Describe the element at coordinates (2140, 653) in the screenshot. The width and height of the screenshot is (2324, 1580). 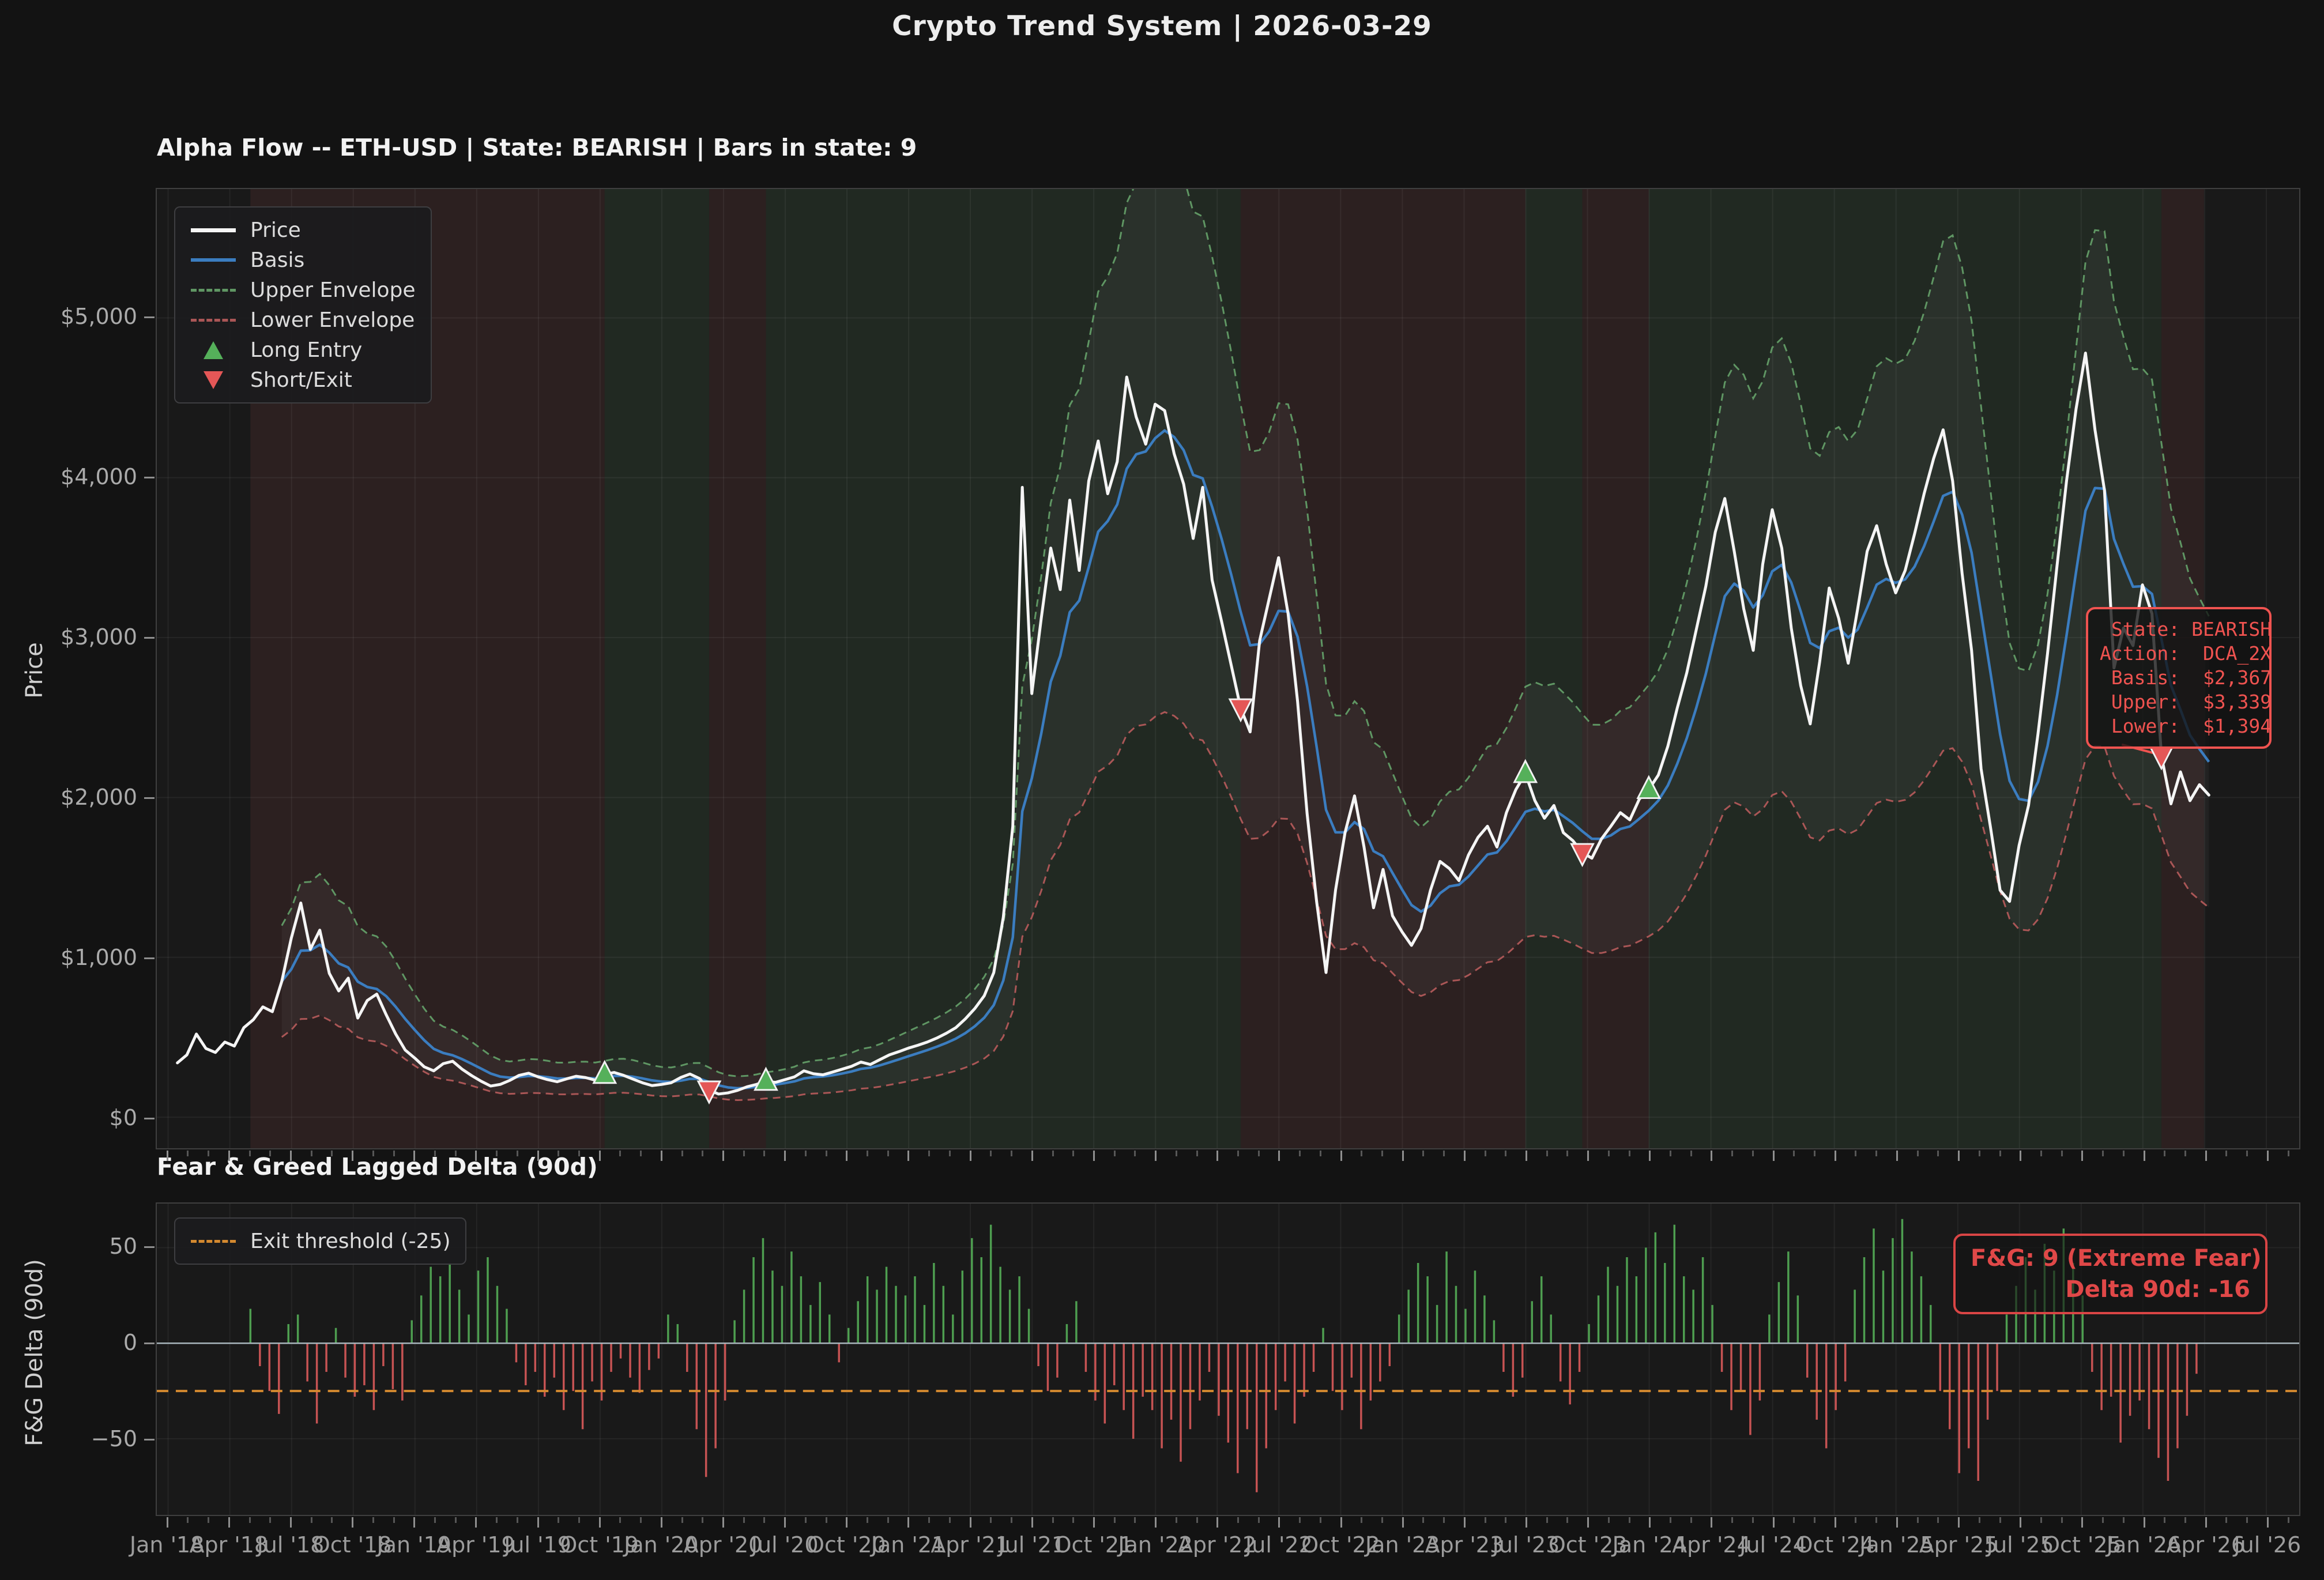
I see `annotation-label: Action:` at that location.